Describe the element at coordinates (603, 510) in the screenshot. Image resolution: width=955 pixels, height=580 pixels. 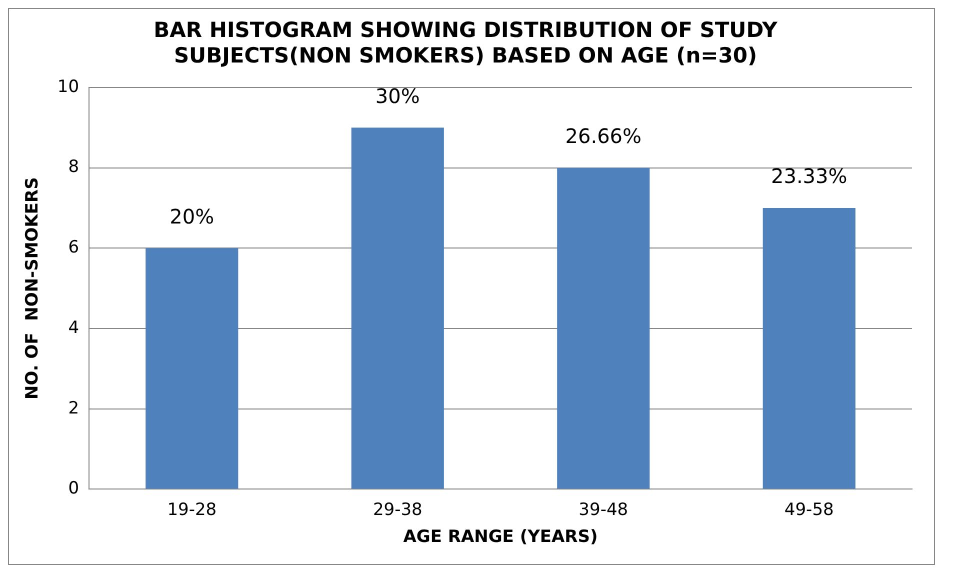
I see `x-tick-label: 39-48` at that location.